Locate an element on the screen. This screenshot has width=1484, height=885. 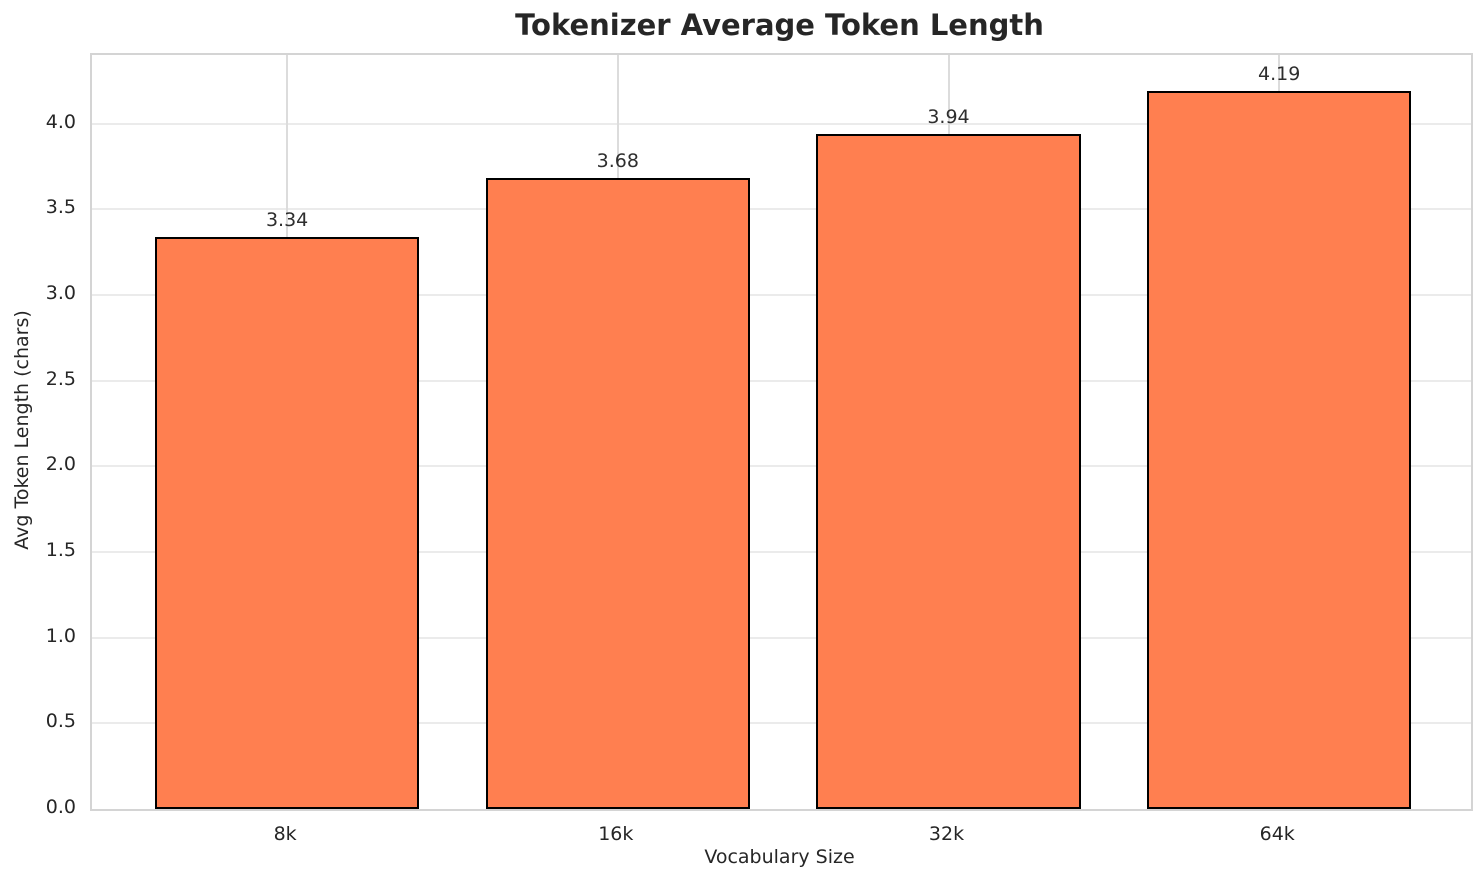
y-tick-label-0.0: 0.0 is located at coordinates (60, 807).